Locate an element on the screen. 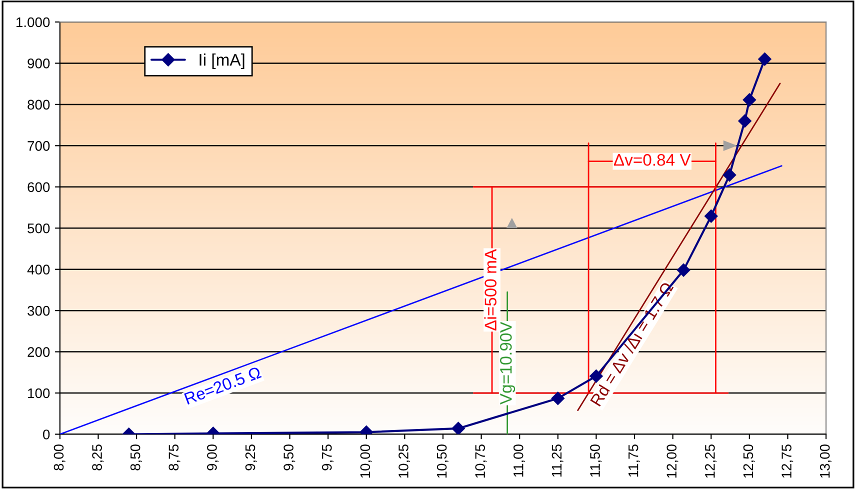 The image size is (856, 489). y-tick-label: 0 is located at coordinates (46, 435).